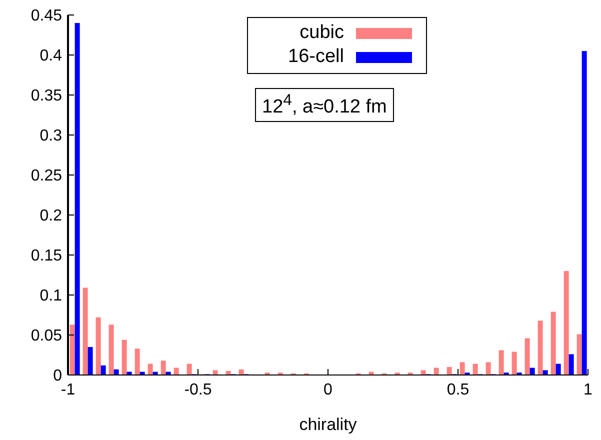 Image resolution: width=601 pixels, height=440 pixels. Describe the element at coordinates (51, 216) in the screenshot. I see `y-tick-label: 0.2` at that location.